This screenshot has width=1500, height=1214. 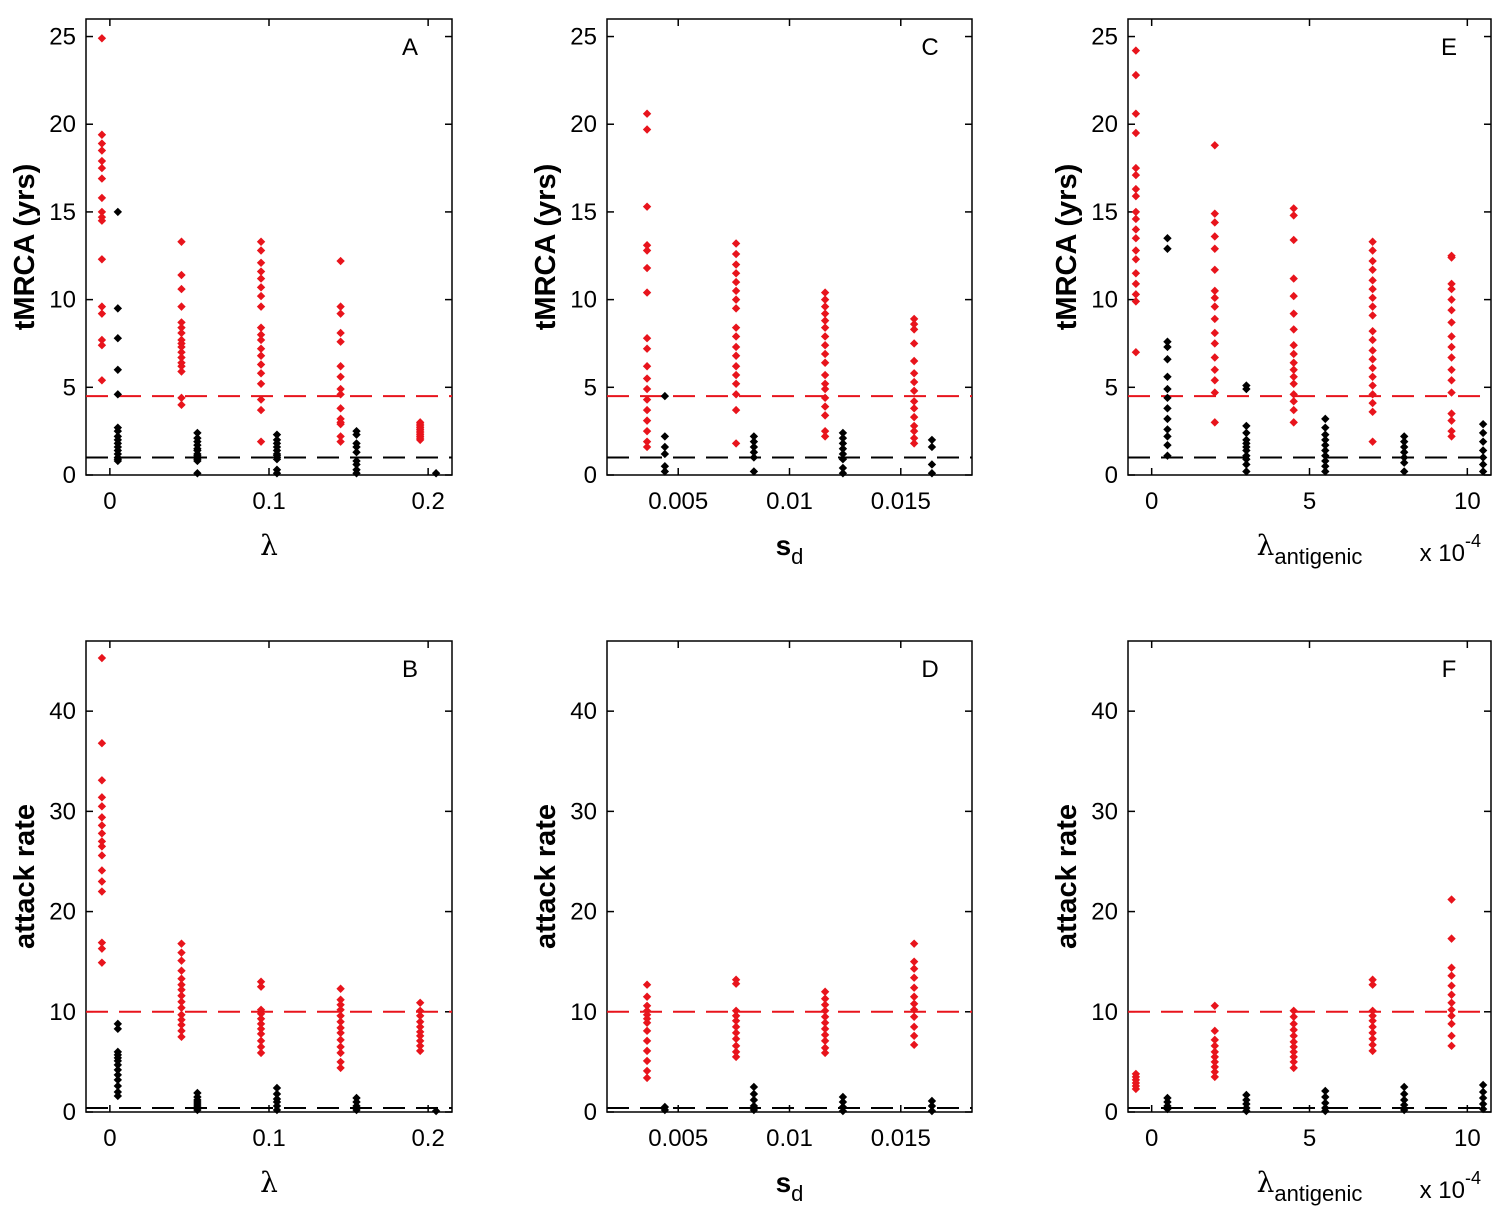 What do you see at coordinates (1151, 1138) in the screenshot?
I see `x-tick-label: 0` at bounding box center [1151, 1138].